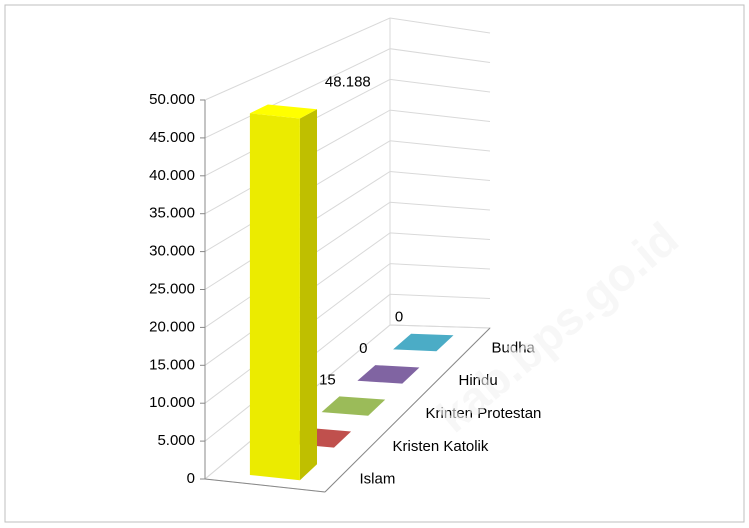  What do you see at coordinates (172, 288) in the screenshot?
I see `y-tick-label: 25.000` at bounding box center [172, 288].